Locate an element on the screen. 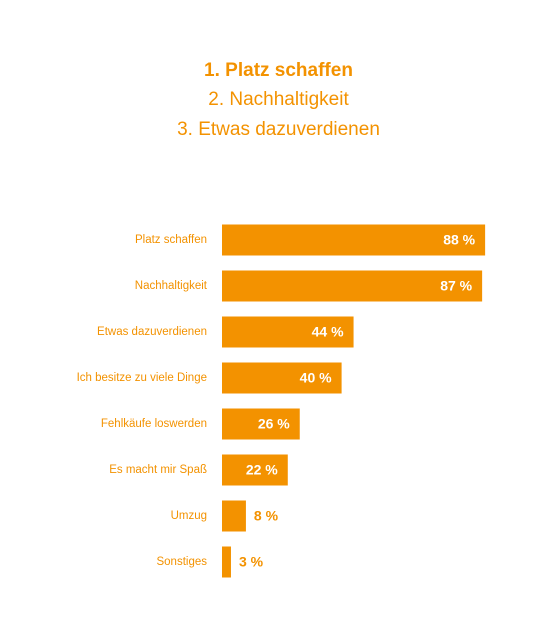 Image resolution: width=557 pixels, height=641 pixels. data-label: 40 % is located at coordinates (316, 378).